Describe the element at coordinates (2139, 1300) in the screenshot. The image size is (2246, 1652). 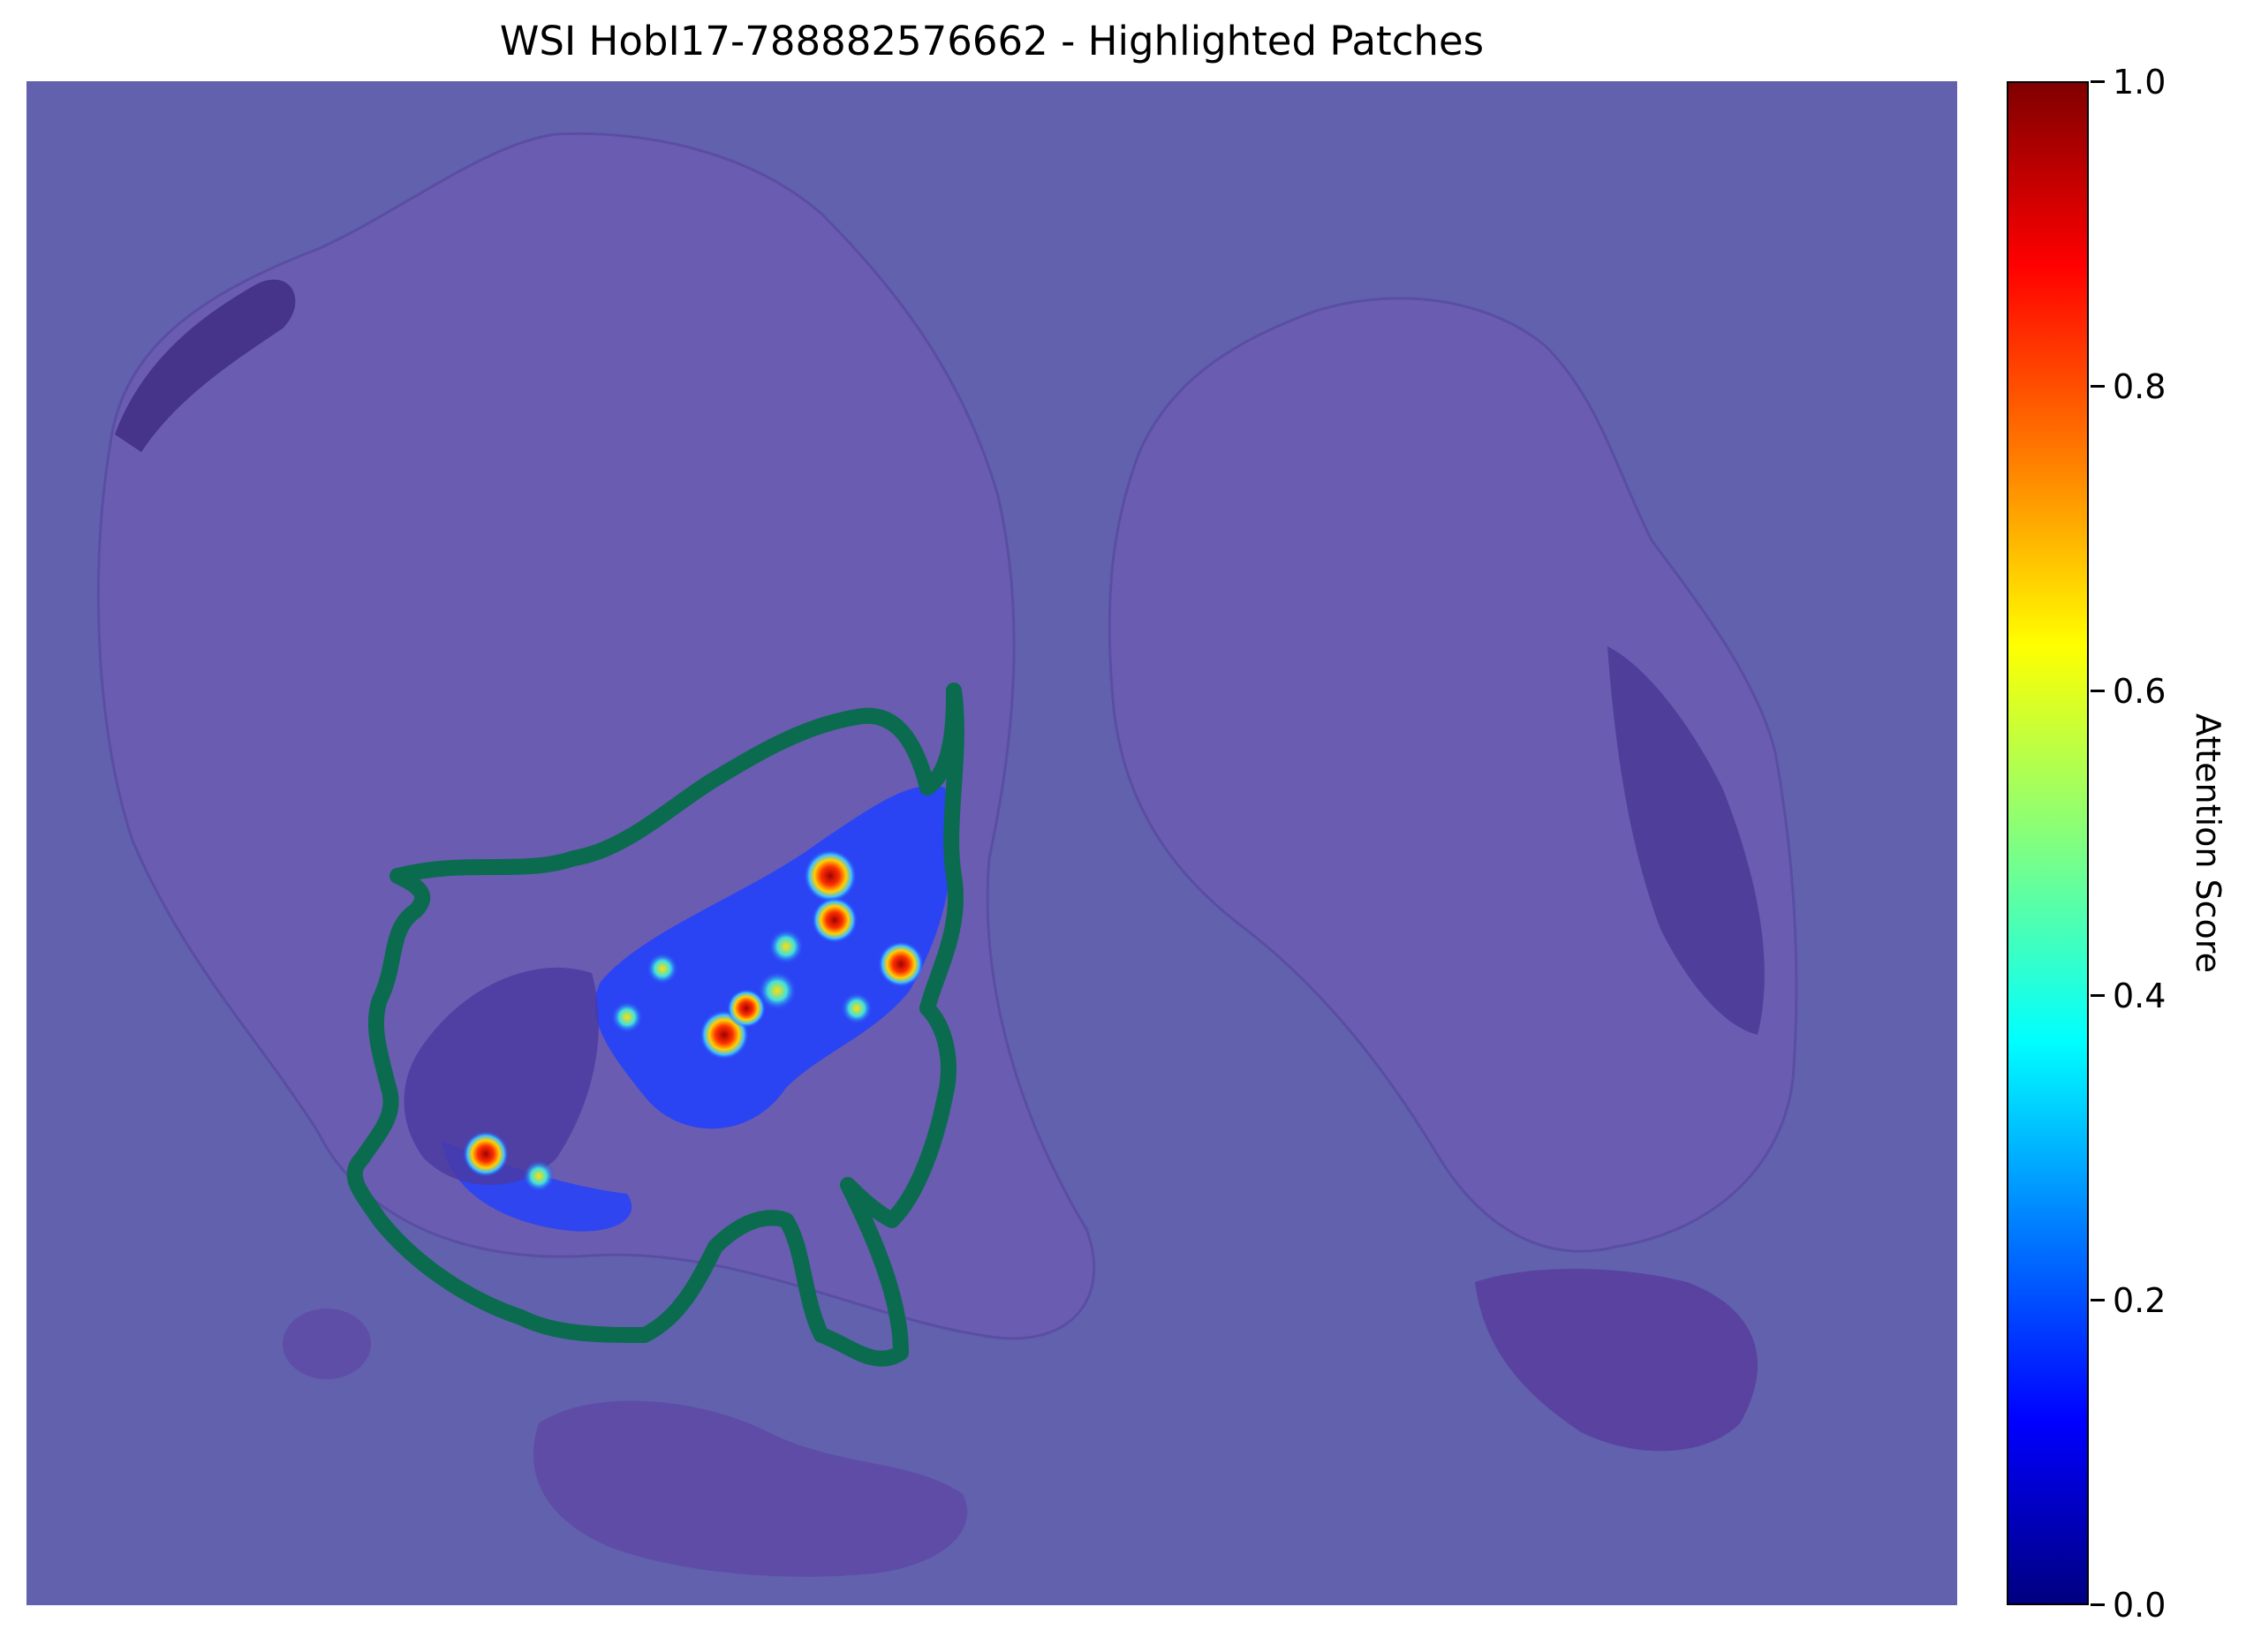
I see `colorbar-tick-label: 0.2` at that location.